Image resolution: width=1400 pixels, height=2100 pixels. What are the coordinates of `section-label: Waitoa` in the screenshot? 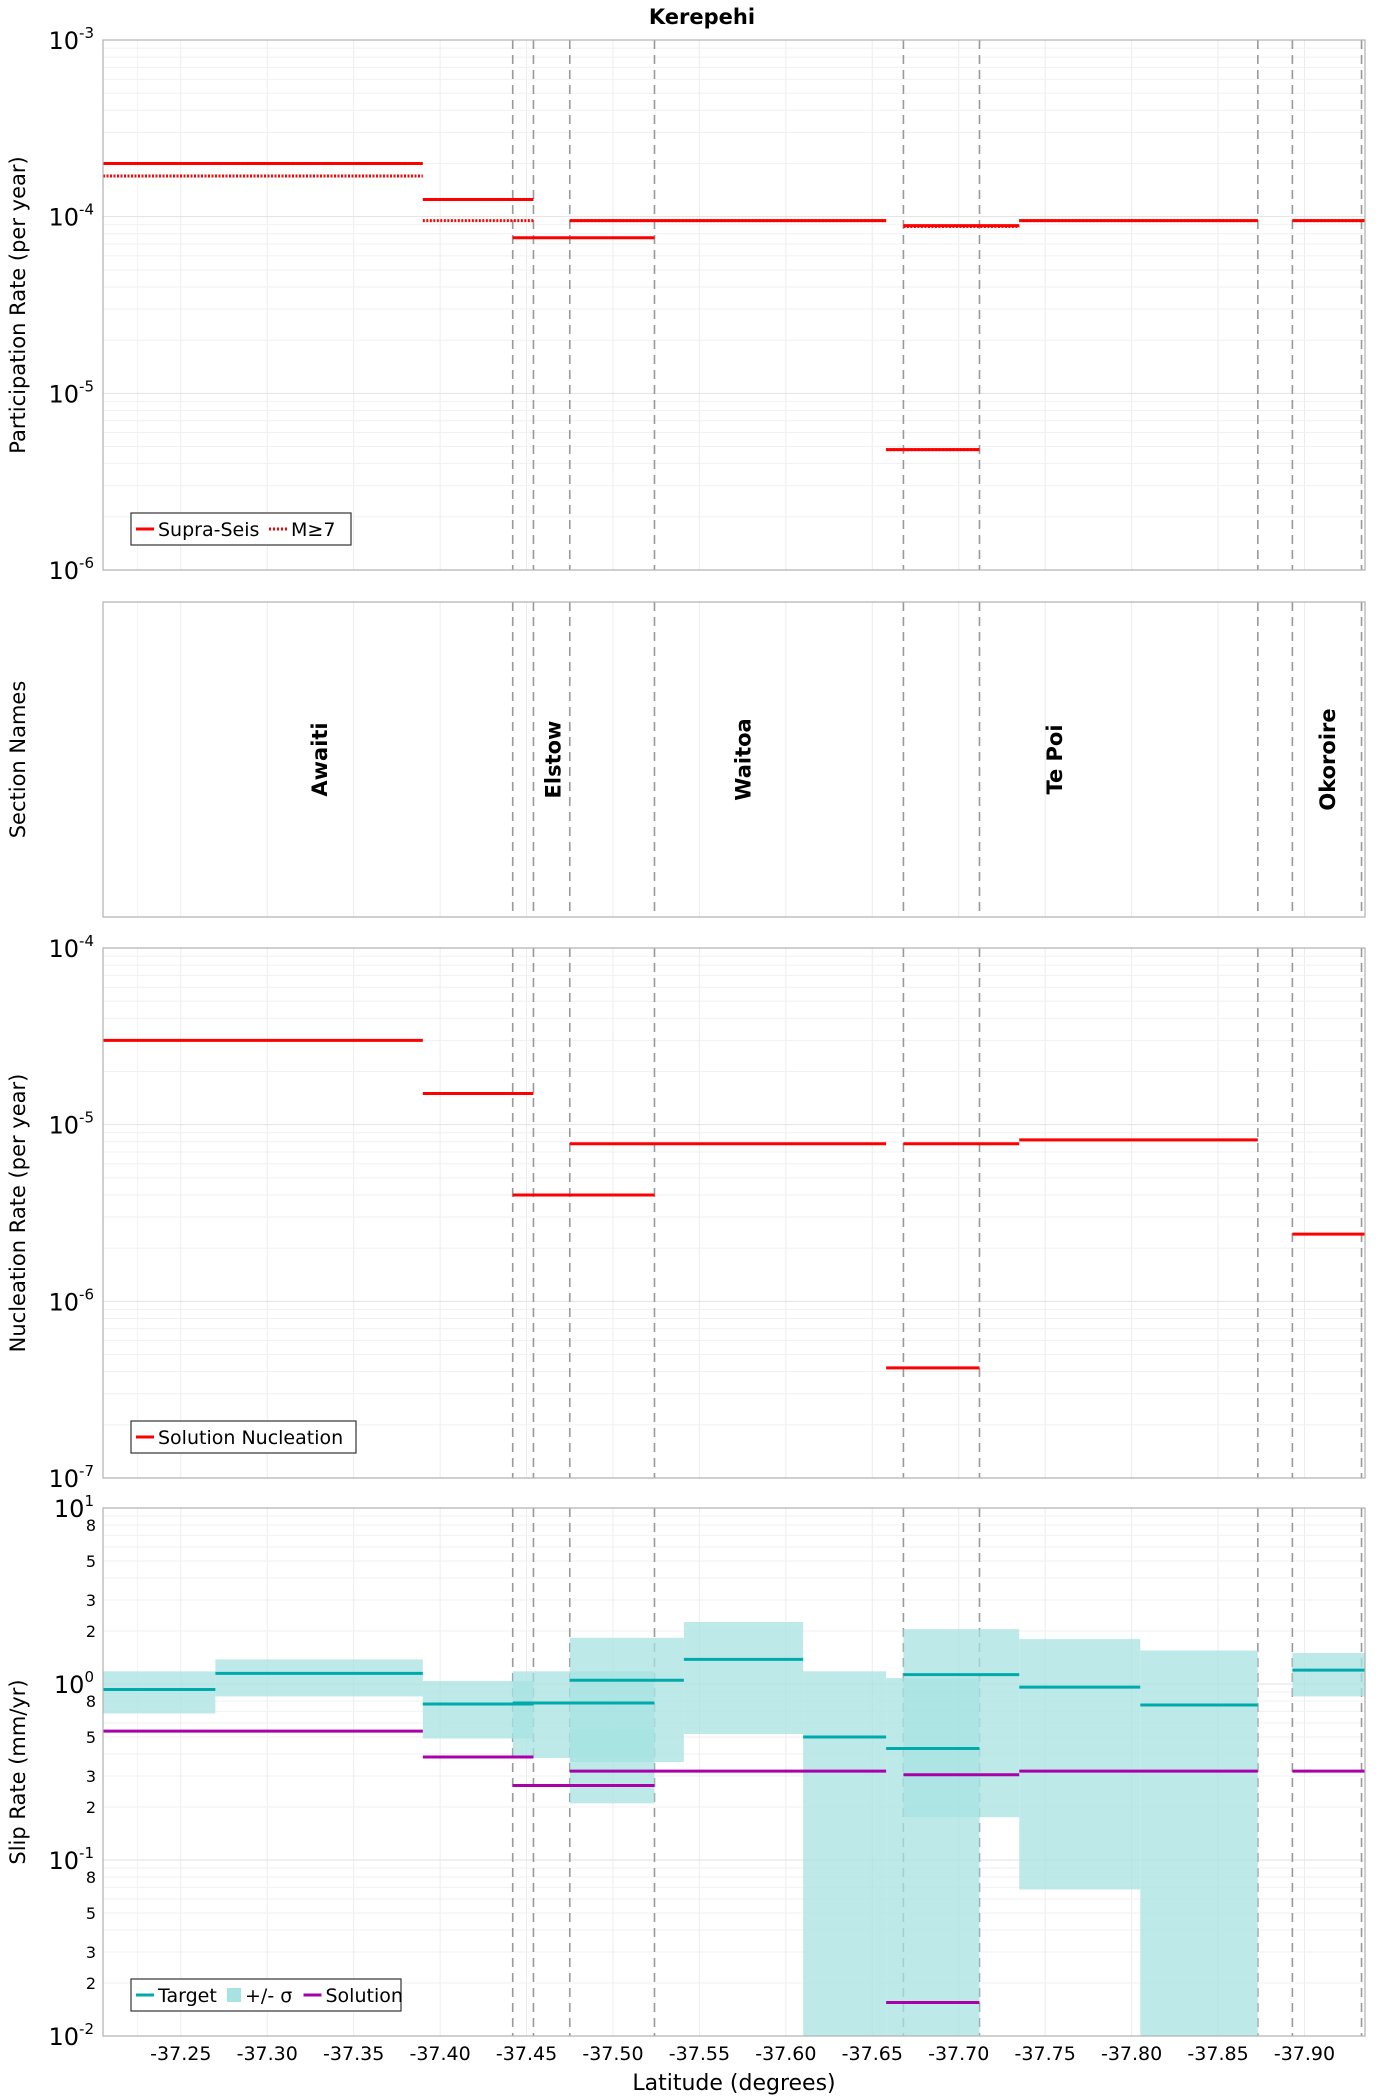 It's located at (744, 759).